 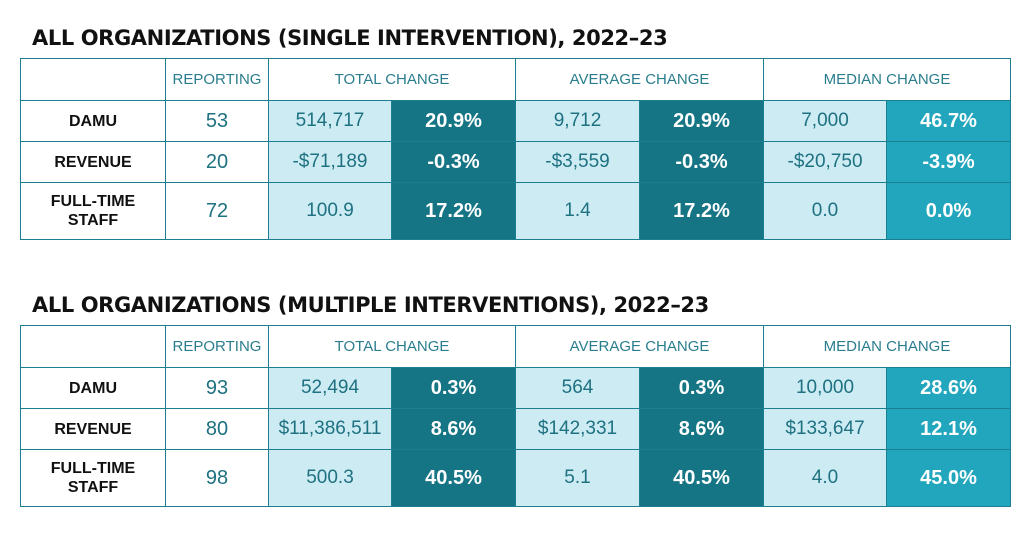 What do you see at coordinates (701, 429) in the screenshot?
I see `average-pct-cell: 8.6%` at bounding box center [701, 429].